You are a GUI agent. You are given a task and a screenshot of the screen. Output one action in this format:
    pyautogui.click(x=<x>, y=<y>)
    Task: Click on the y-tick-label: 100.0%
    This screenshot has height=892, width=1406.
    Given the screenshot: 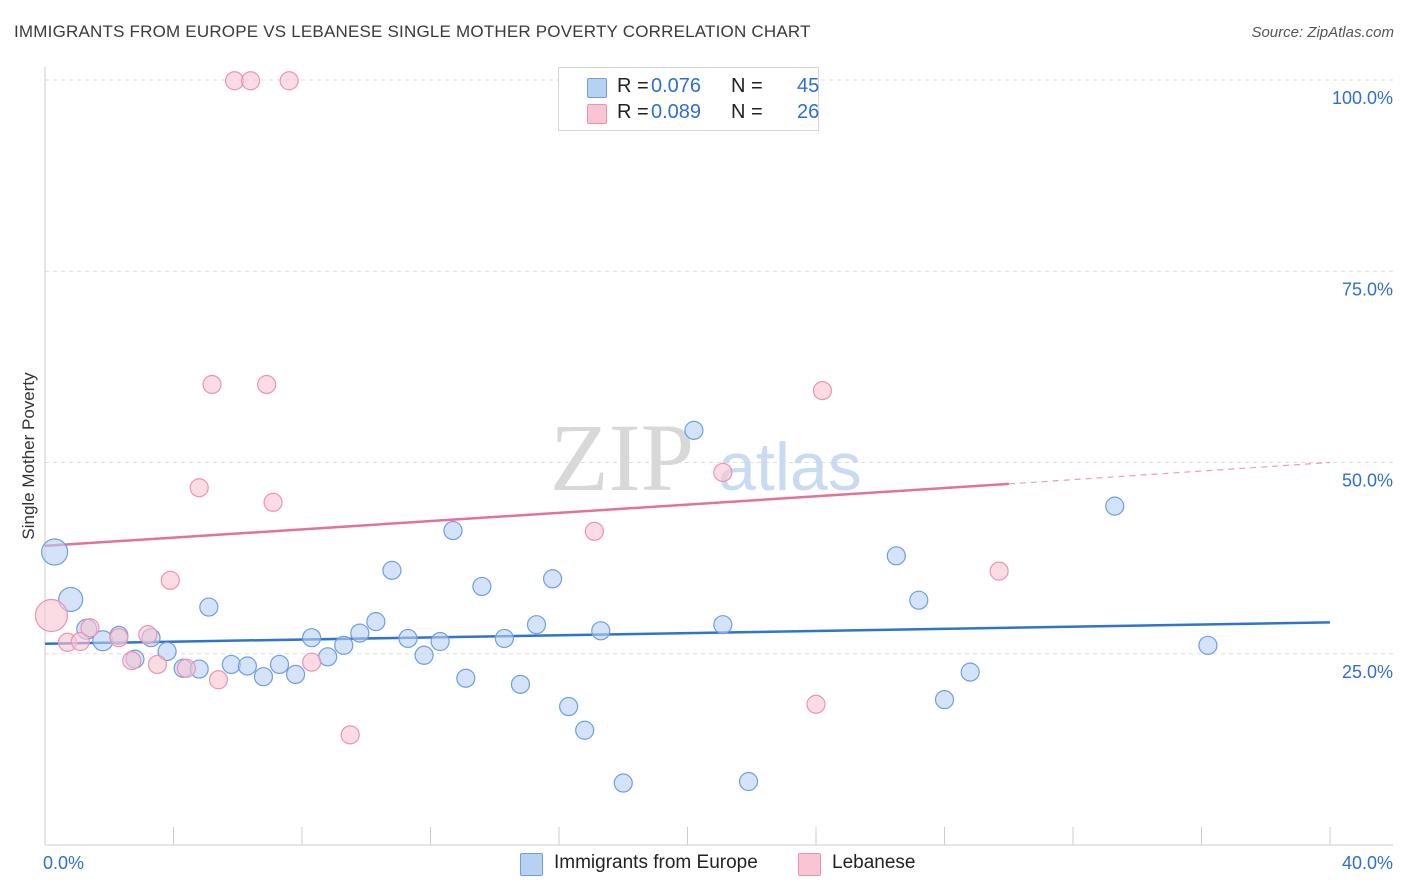 What is the action you would take?
    pyautogui.click(x=1362, y=98)
    